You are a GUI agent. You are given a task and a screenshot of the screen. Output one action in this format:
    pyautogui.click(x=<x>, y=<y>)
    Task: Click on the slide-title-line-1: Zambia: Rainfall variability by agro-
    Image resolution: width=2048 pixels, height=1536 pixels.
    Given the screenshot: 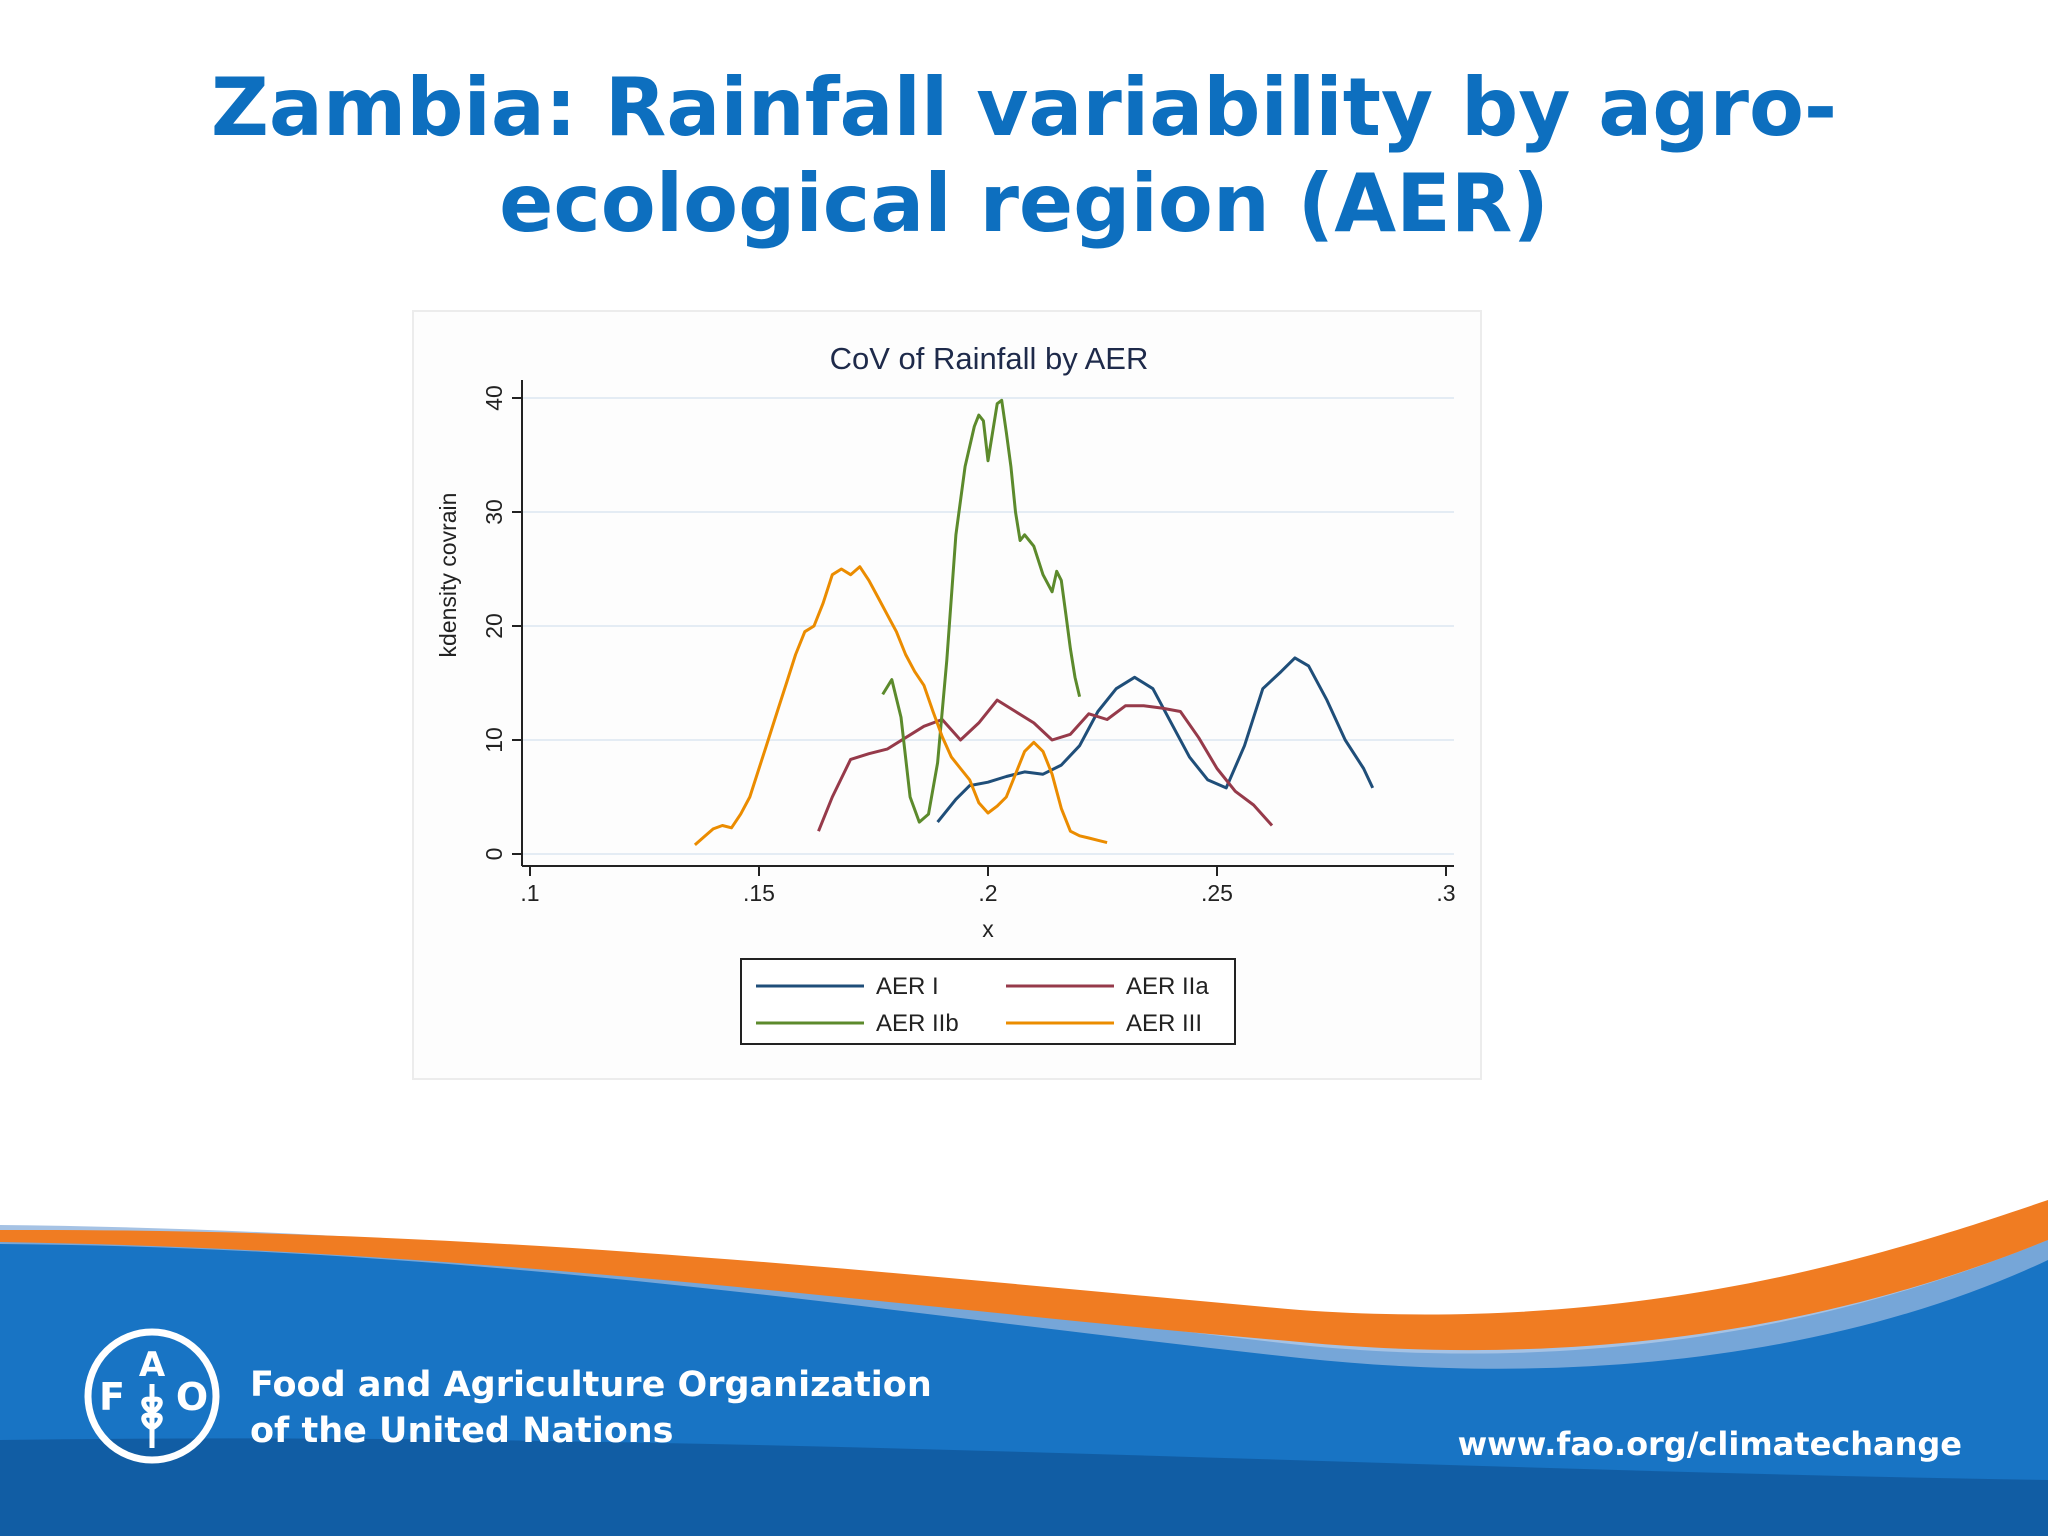 What is the action you would take?
    pyautogui.click(x=1024, y=107)
    